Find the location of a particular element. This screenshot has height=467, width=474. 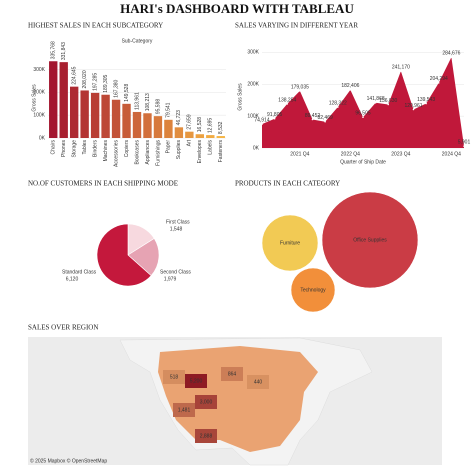

x-tick-label: Binders is located at coordinates (95, 148).